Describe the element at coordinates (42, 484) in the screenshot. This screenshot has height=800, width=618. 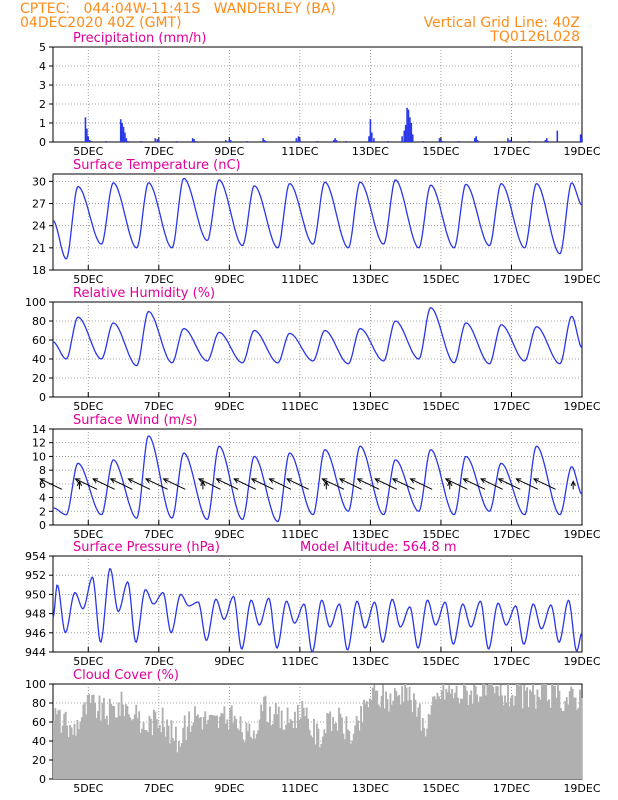
I see `wind-ytick-label: 6` at that location.